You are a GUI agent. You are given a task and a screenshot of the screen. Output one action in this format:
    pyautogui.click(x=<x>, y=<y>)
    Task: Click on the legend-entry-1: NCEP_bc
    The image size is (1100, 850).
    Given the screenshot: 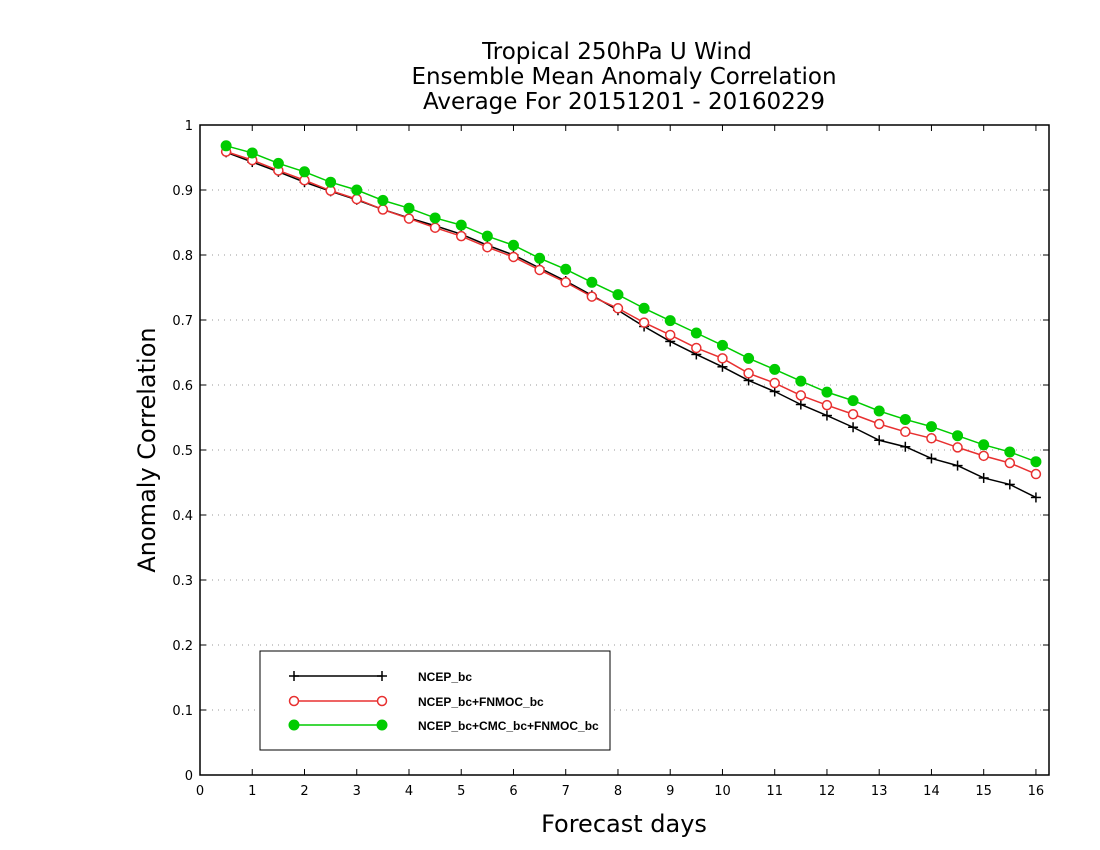 What is the action you would take?
    pyautogui.click(x=380, y=677)
    